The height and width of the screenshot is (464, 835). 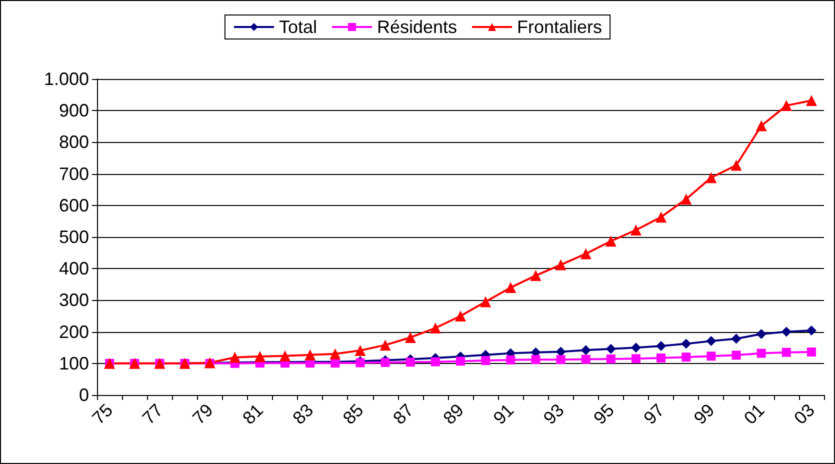 What do you see at coordinates (503, 414) in the screenshot?
I see `x-tick-label: 91` at bounding box center [503, 414].